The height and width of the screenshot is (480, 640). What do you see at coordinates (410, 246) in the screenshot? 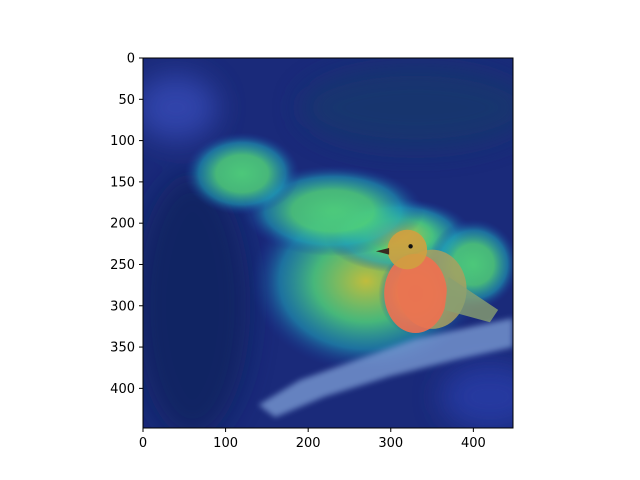
I see `bird-eye` at bounding box center [410, 246].